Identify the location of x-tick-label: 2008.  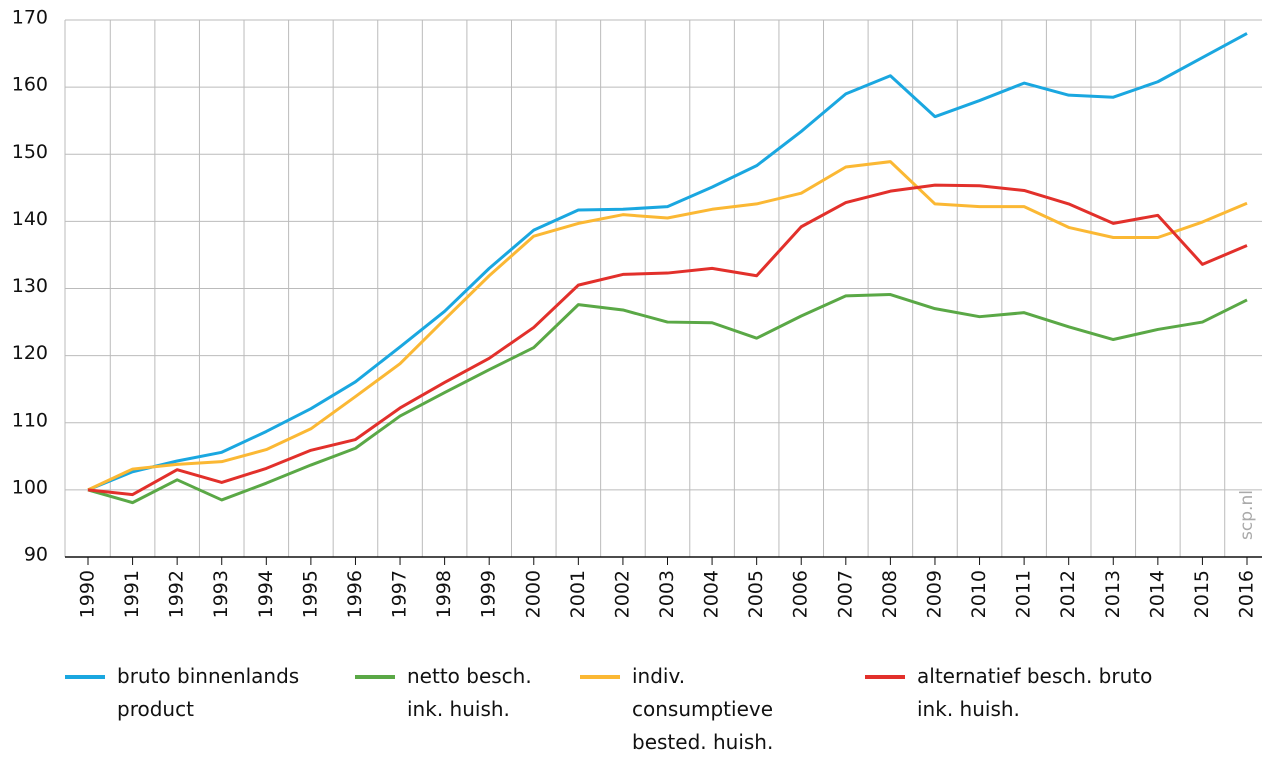
(890, 594).